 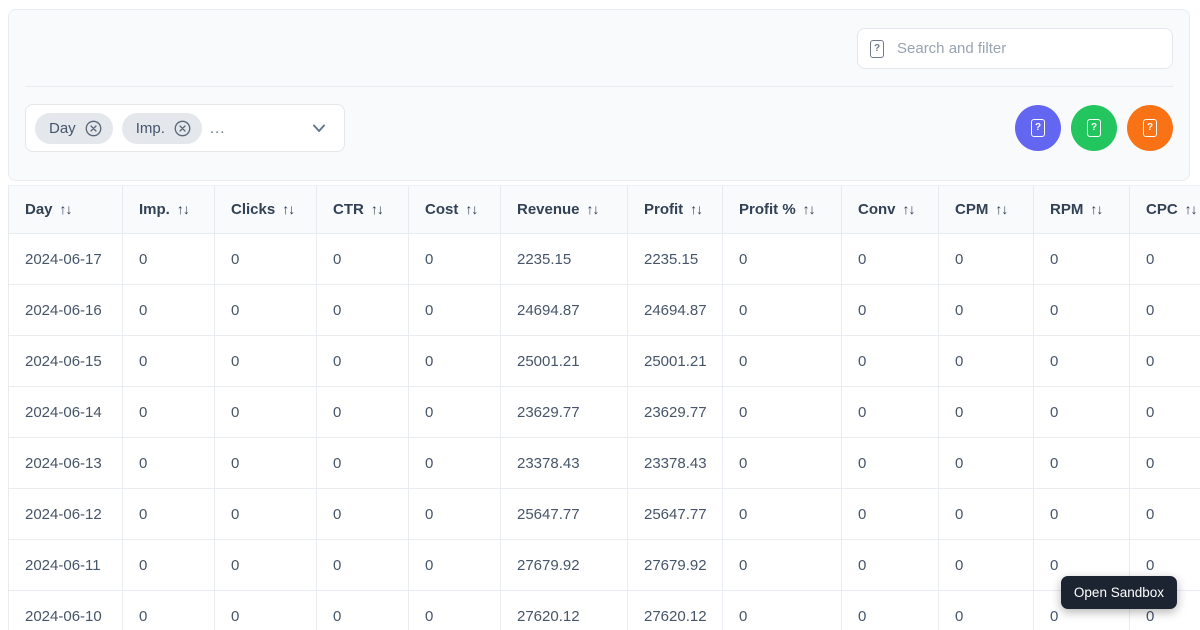 What do you see at coordinates (66, 259) in the screenshot?
I see `cell-day: 2024-06-17` at bounding box center [66, 259].